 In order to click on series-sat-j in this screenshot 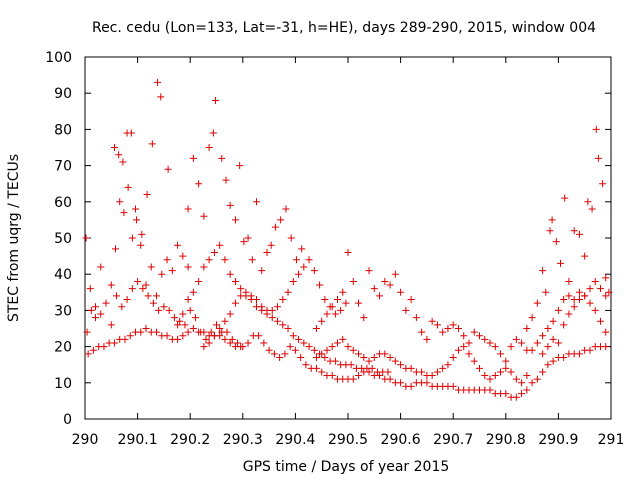, I will do `click(568, 228)`.